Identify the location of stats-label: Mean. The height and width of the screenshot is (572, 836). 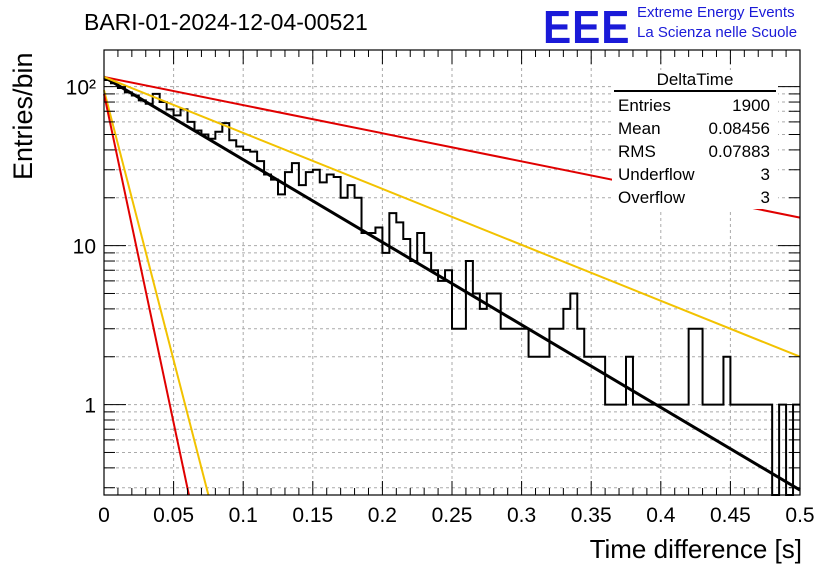
(639, 128).